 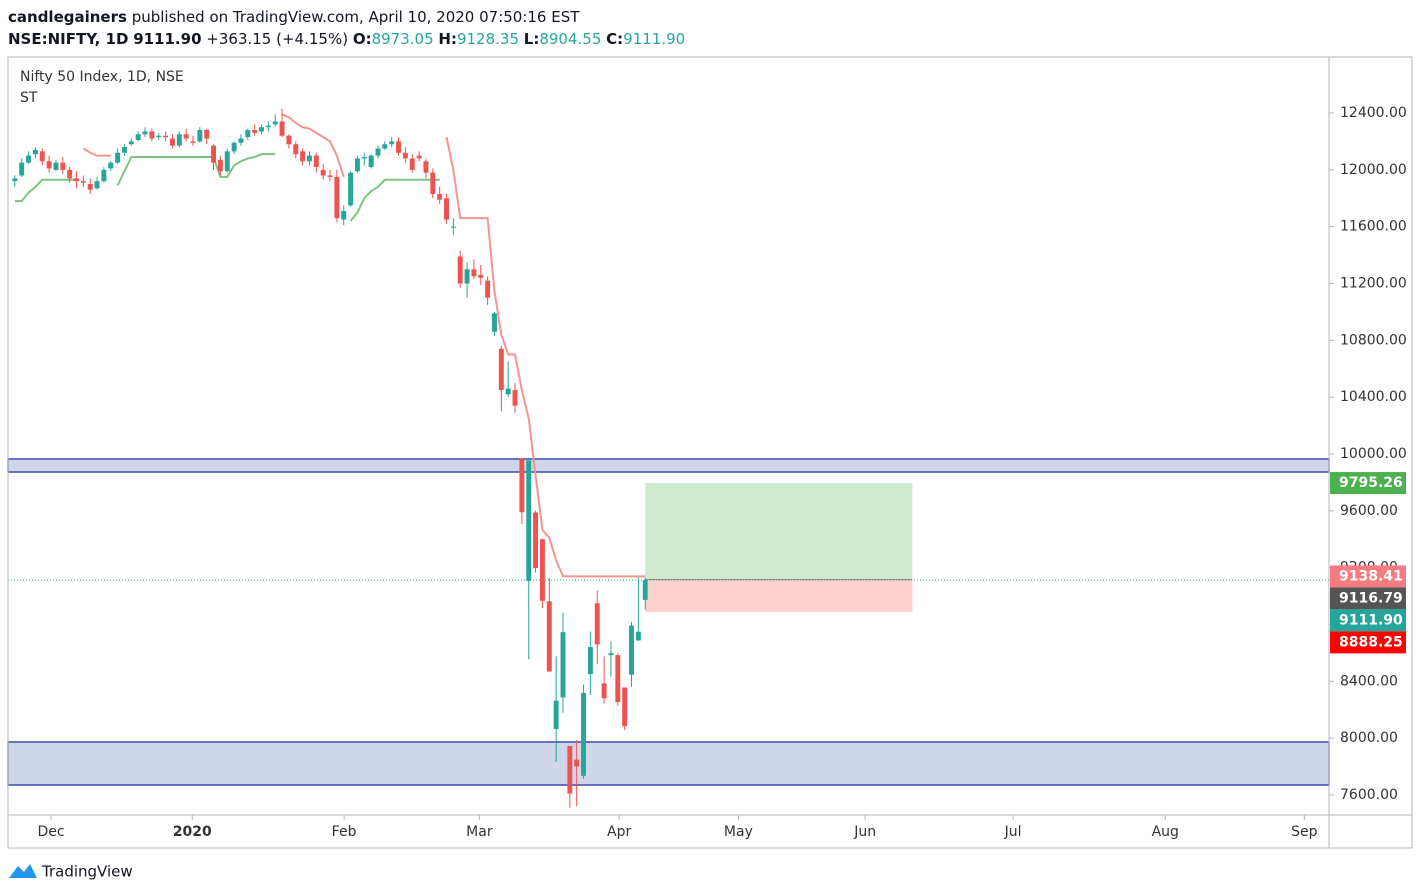 I want to click on l-label: L:, so click(x=531, y=39).